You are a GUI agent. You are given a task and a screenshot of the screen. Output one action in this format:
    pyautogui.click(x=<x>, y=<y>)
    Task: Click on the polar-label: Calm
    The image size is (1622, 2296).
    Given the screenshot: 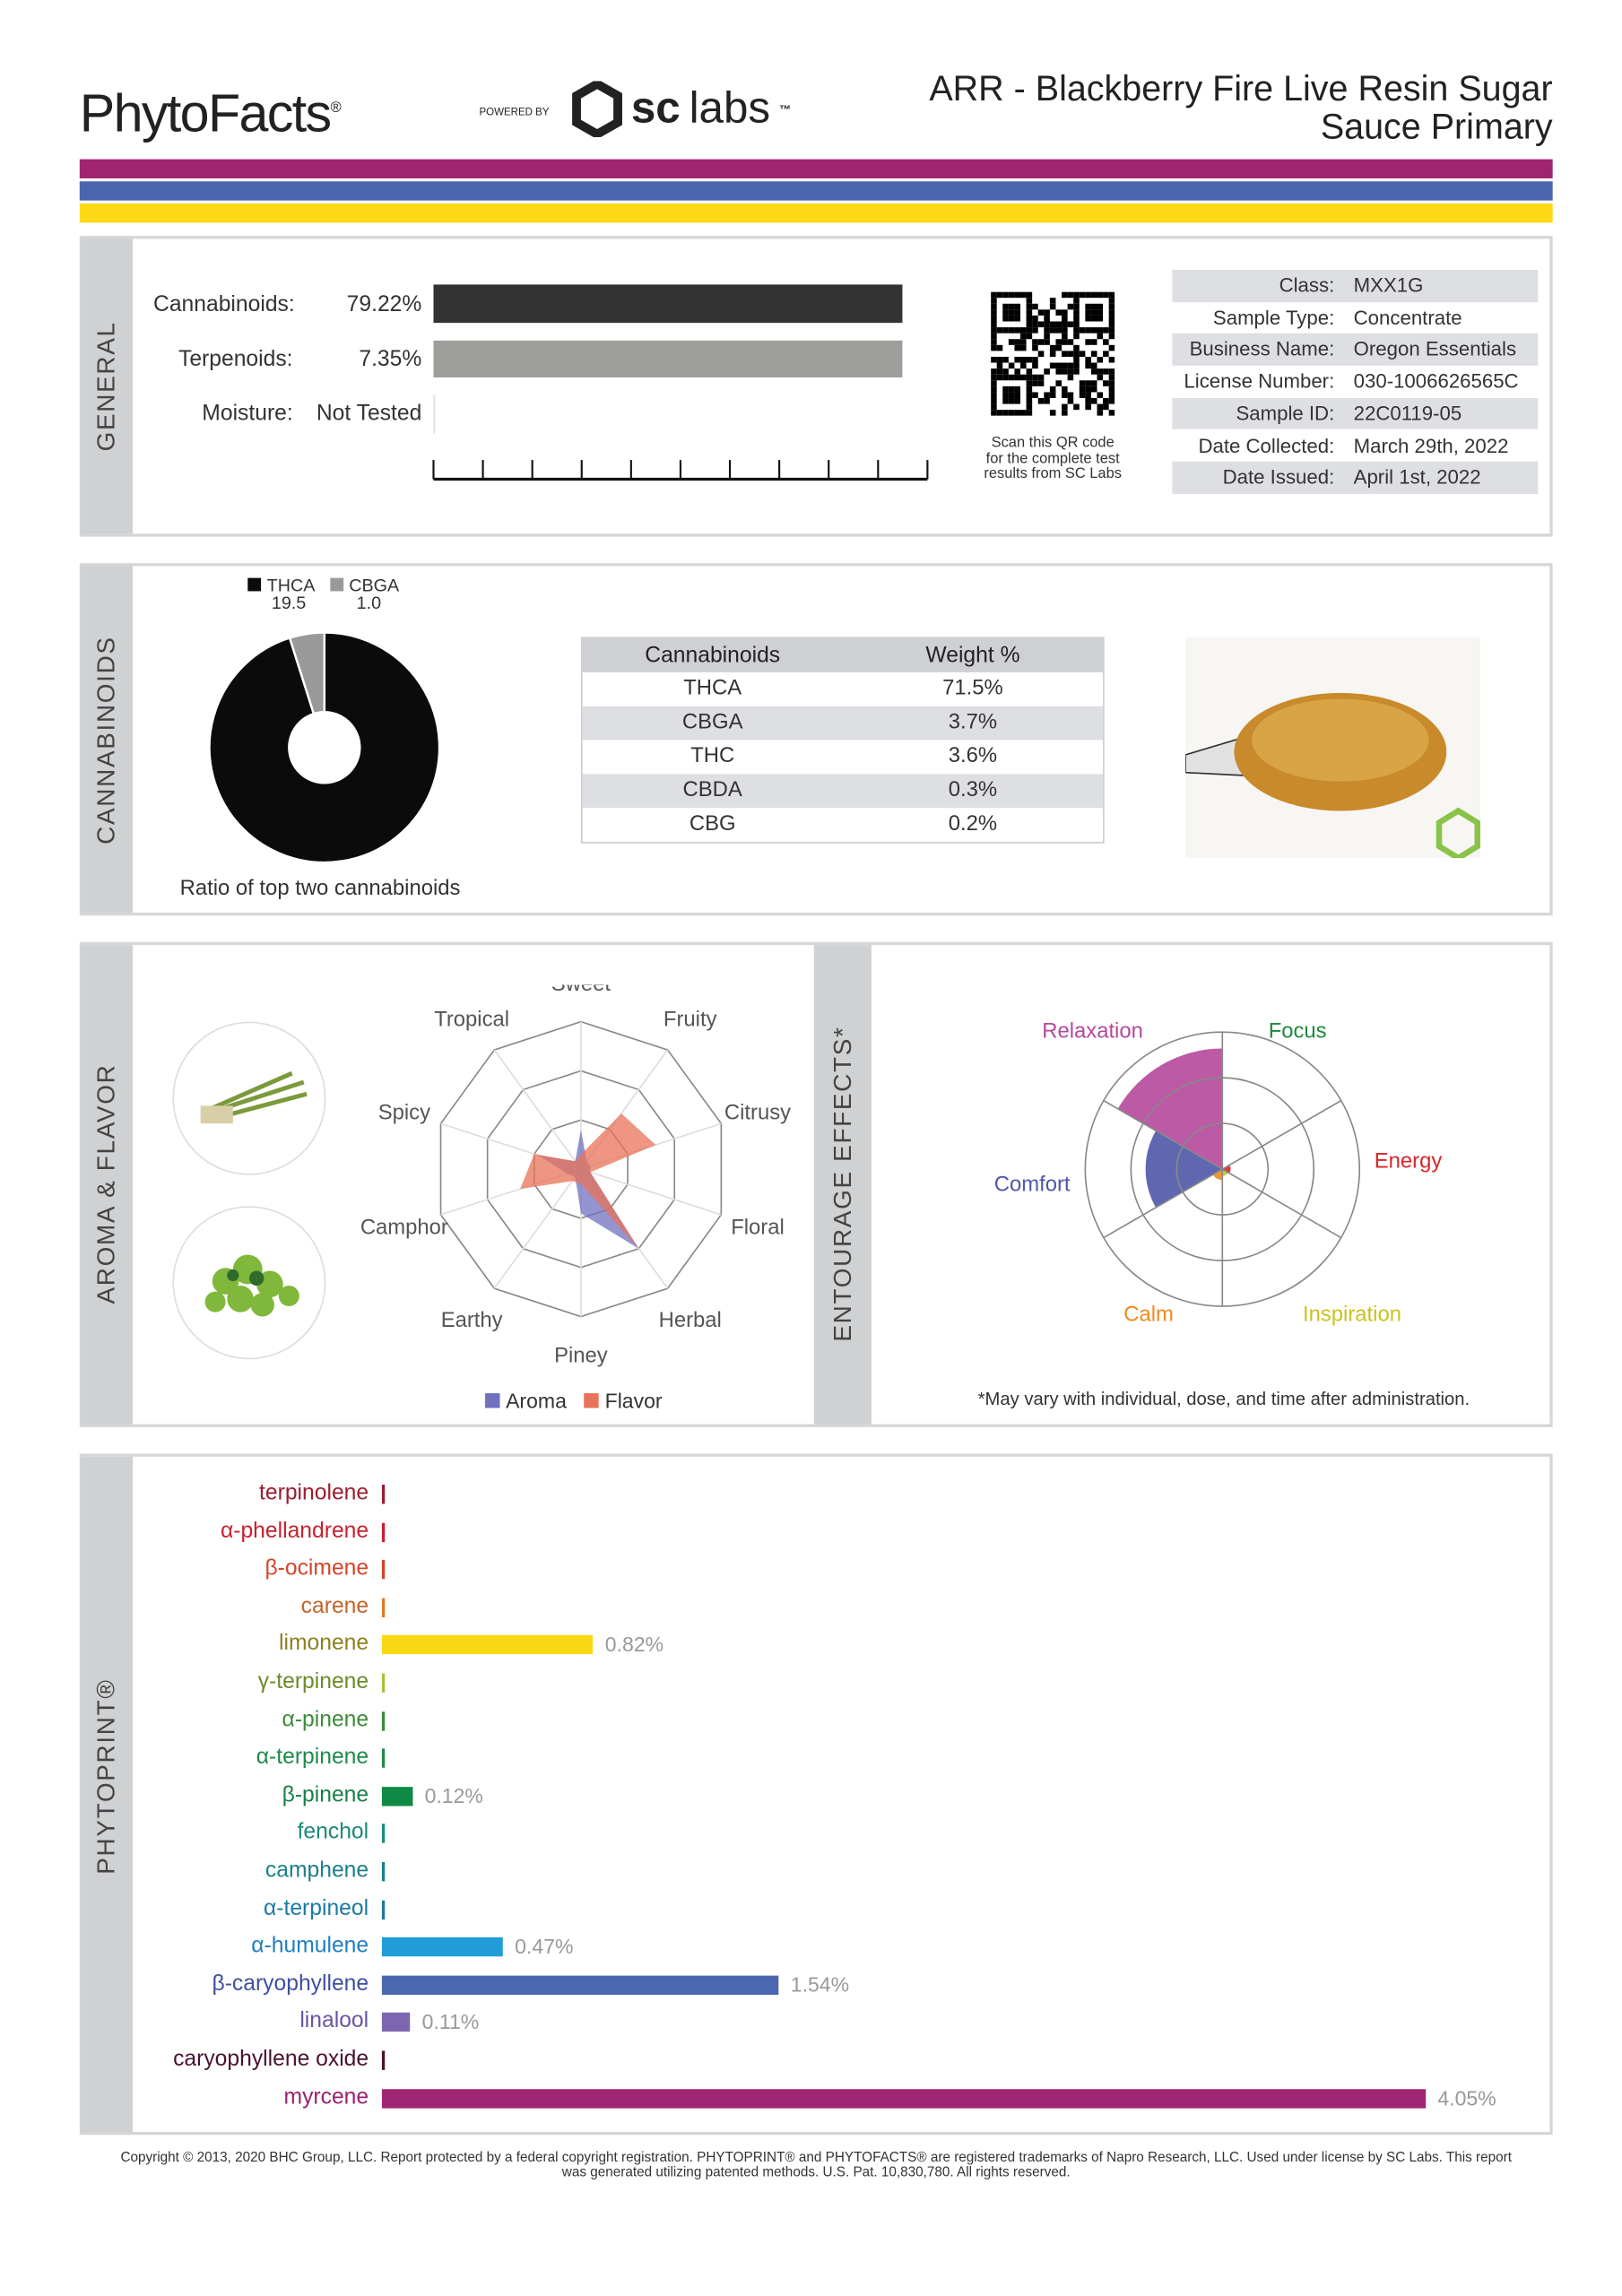 What is the action you would take?
    pyautogui.click(x=1148, y=1314)
    